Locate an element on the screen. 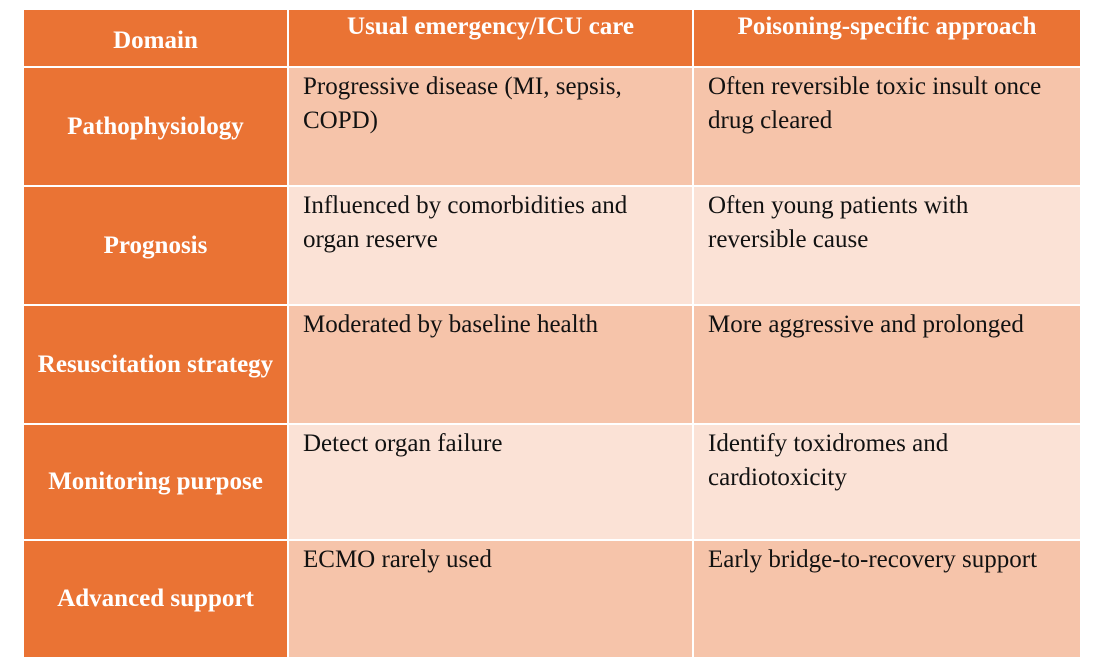 The image size is (1102, 672). header-usual-care: Usual emergency/ICU care is located at coordinates (490, 38).